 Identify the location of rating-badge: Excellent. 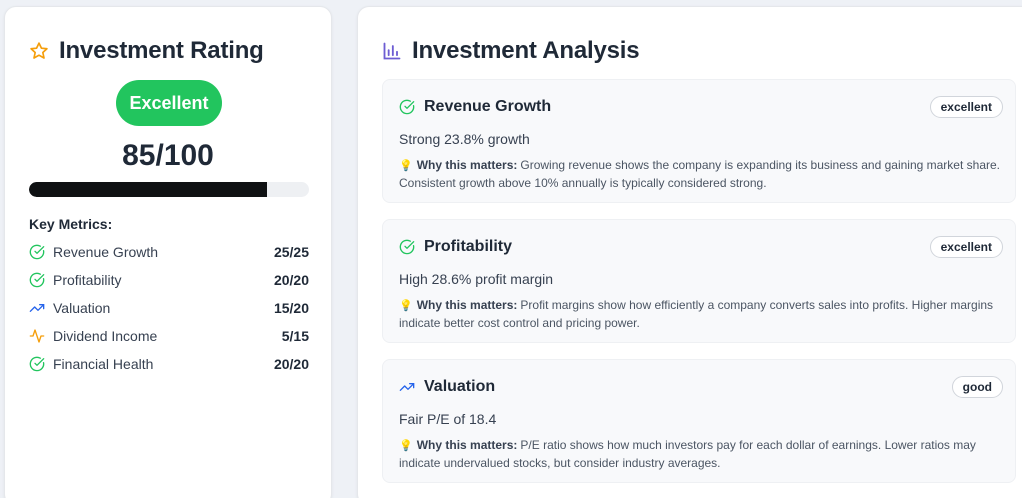
(169, 103).